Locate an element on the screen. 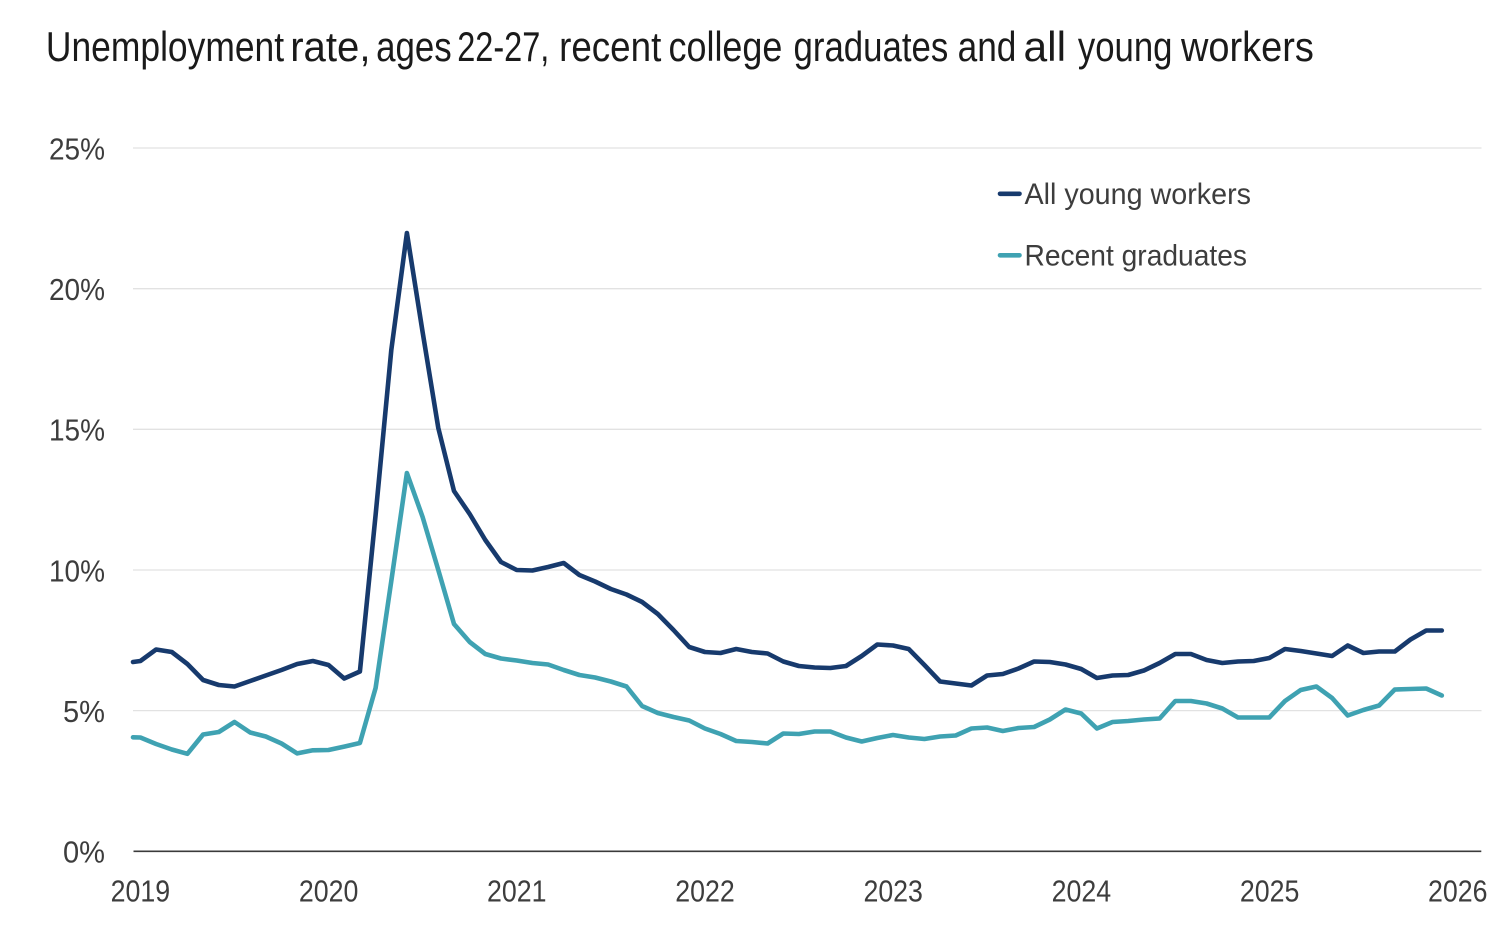 The width and height of the screenshot is (1504, 936). svg-text: and is located at coordinates (987, 46).